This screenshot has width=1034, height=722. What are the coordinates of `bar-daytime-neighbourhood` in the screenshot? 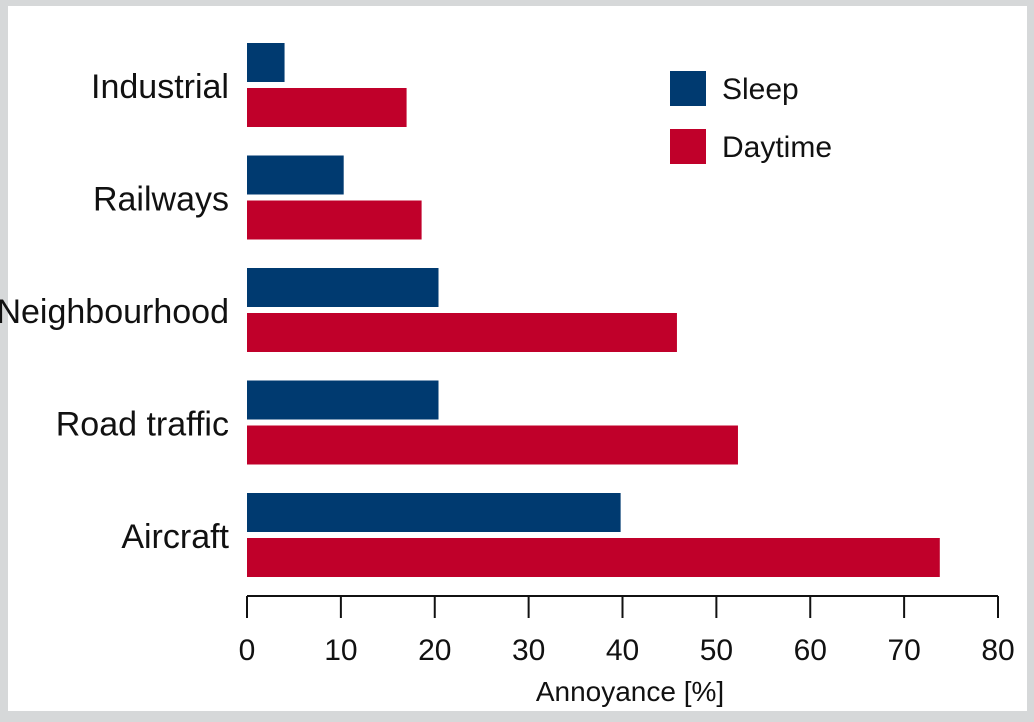 It's located at (462, 332).